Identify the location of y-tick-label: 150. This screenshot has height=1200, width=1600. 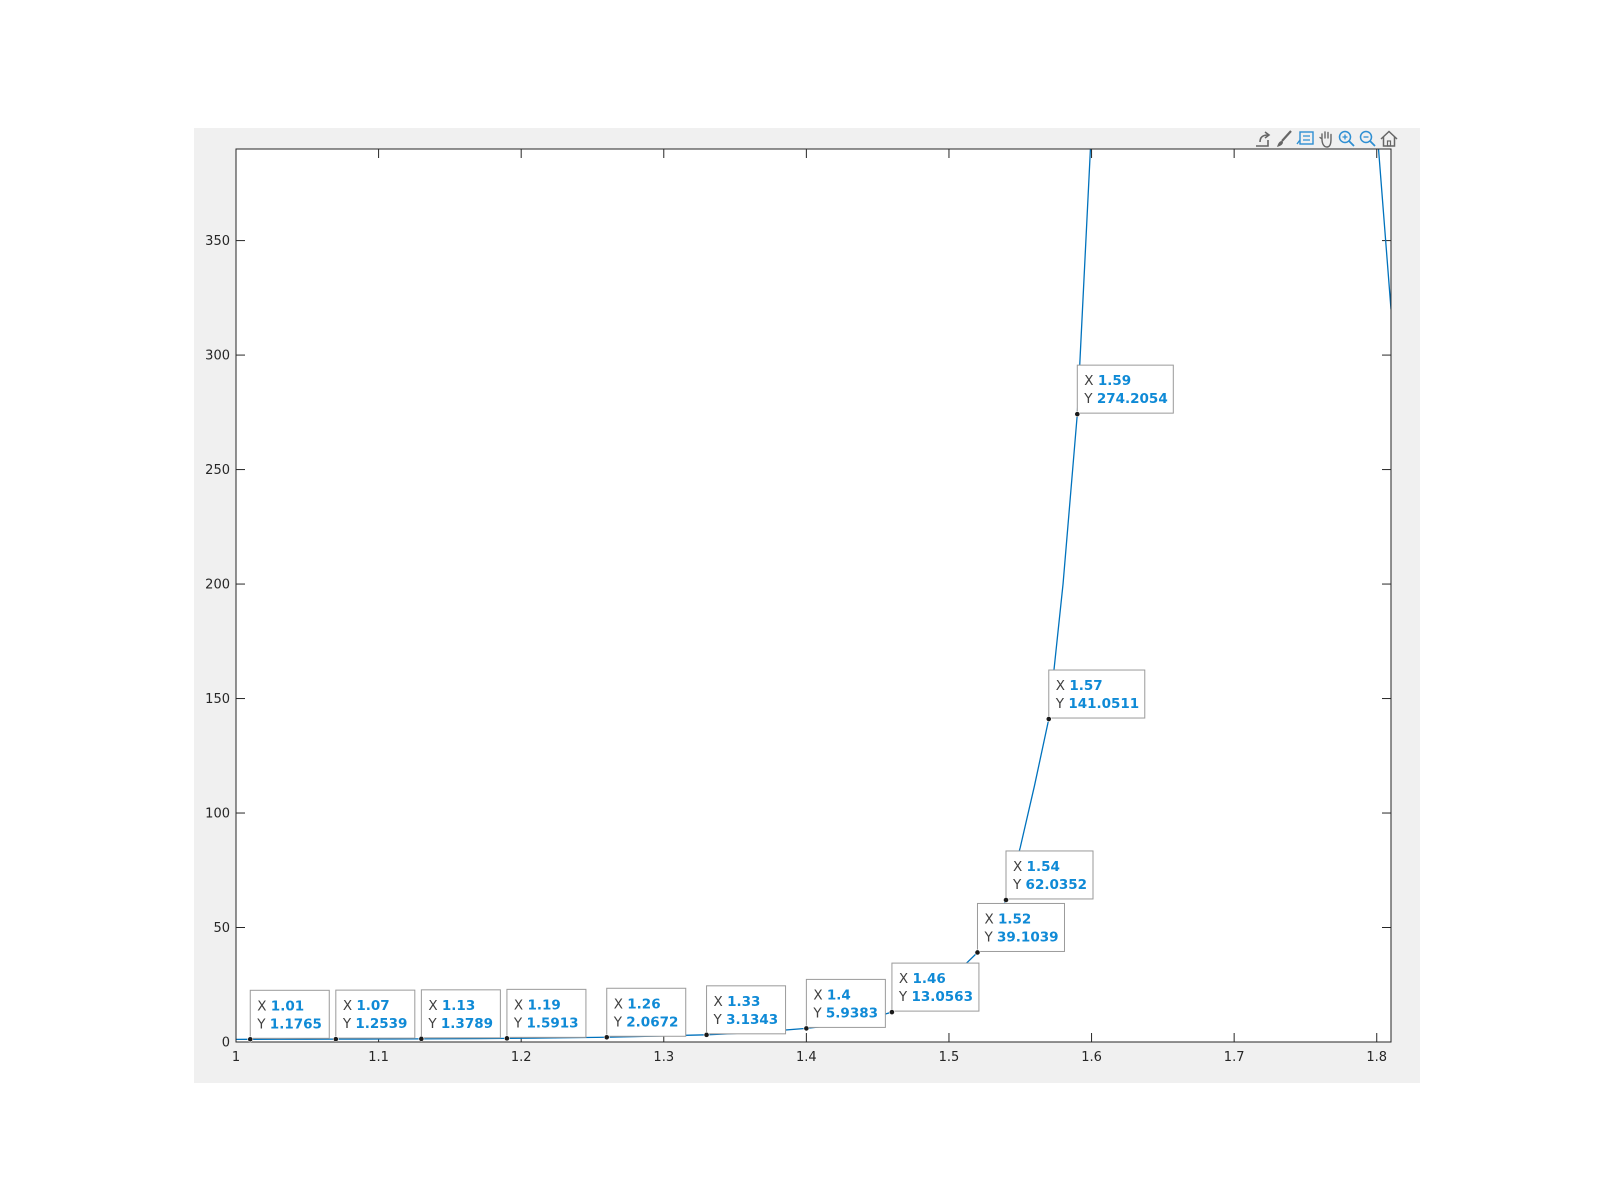
(217, 699).